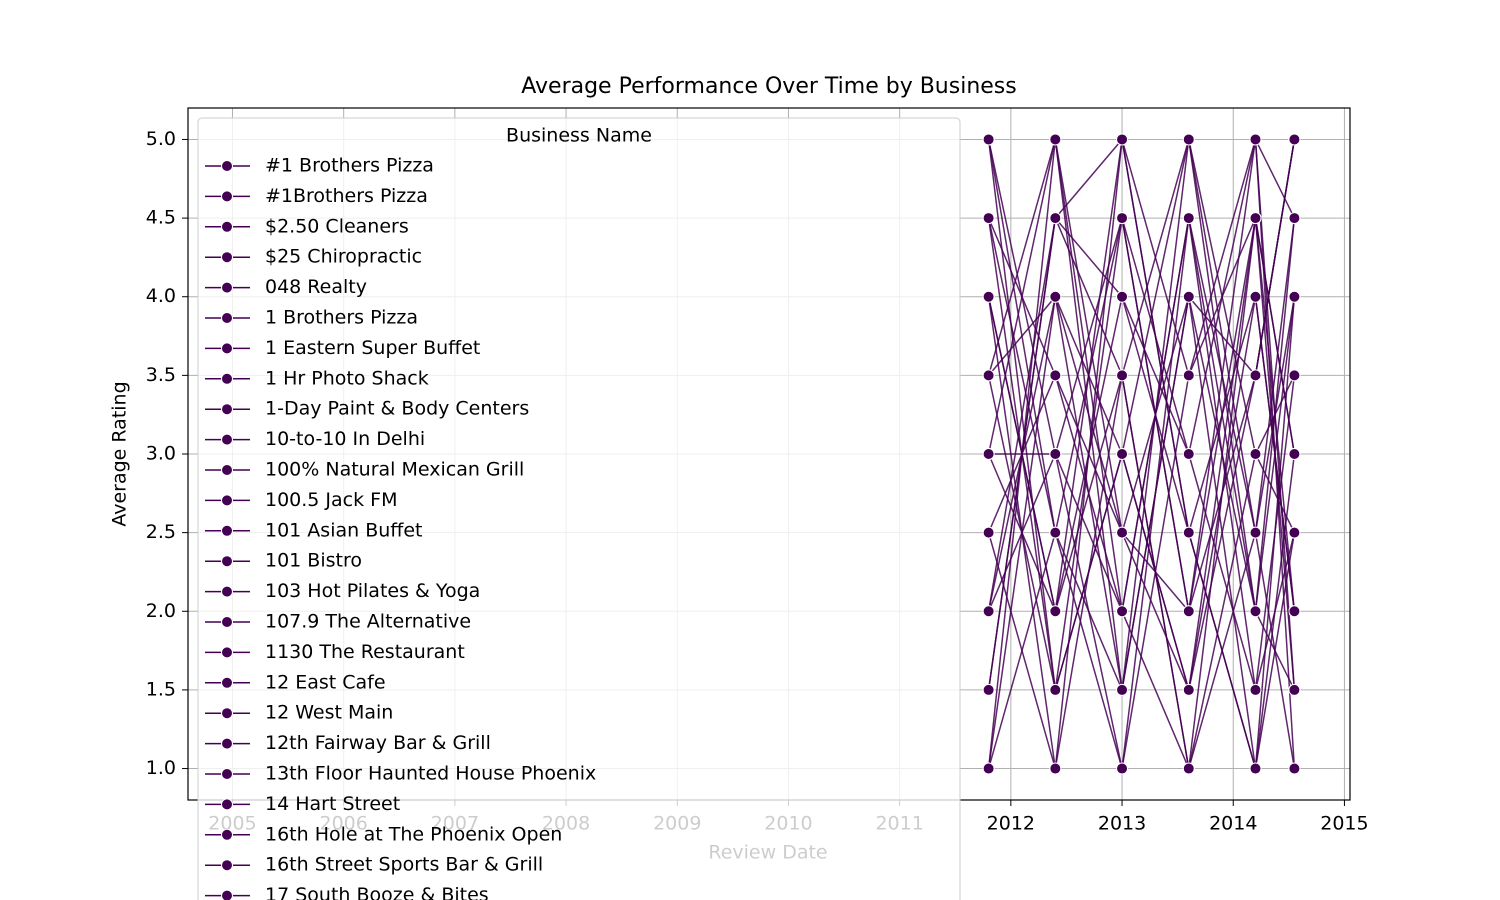 This screenshot has height=900, width=1500. I want to click on y-tick-label: 4.0, so click(161, 296).